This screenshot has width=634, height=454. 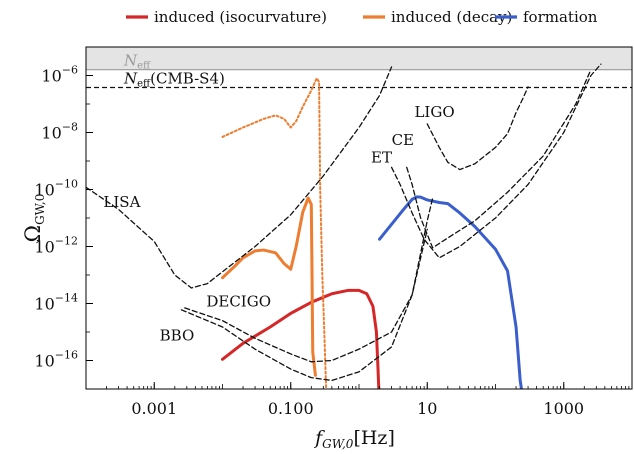 I want to click on series-ligo, so click(x=477, y=128).